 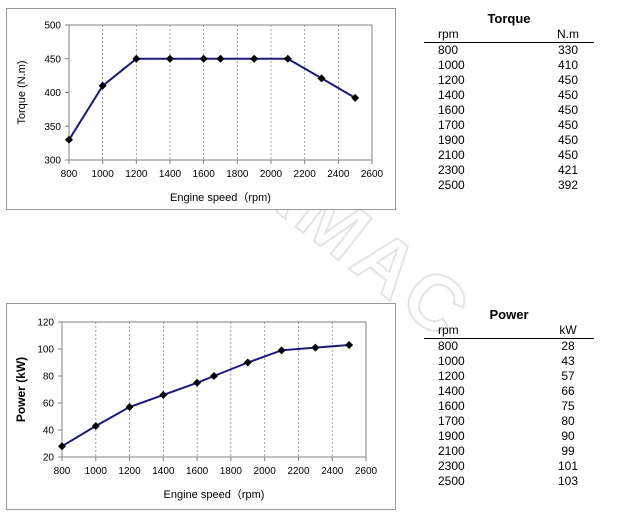 I want to click on power-rpm-cell: 1000, so click(x=451, y=361).